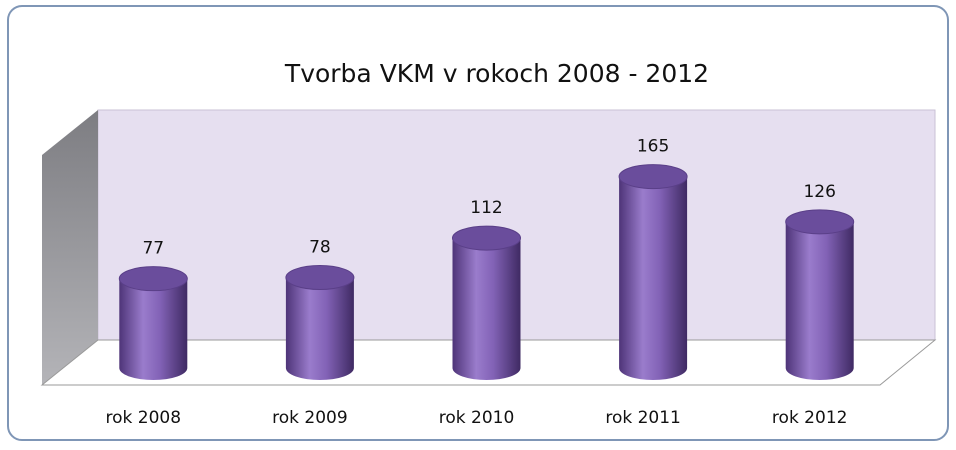  I want to click on x-tick-label: rok 2011, so click(643, 418).